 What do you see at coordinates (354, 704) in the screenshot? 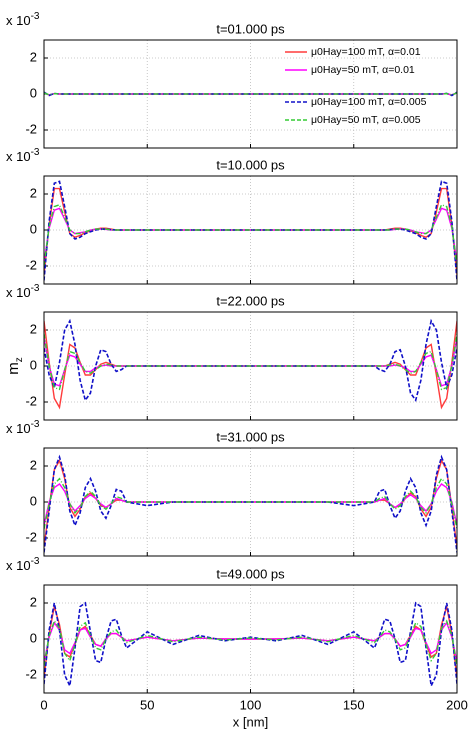
I see `x-tick-label: 150` at bounding box center [354, 704].